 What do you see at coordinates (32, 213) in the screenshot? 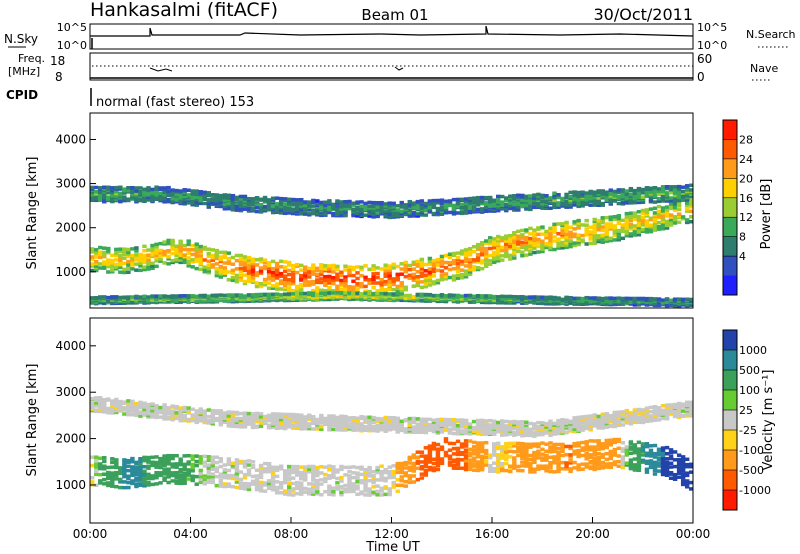
I see `power-ylabel: Slant Range [km]` at bounding box center [32, 213].